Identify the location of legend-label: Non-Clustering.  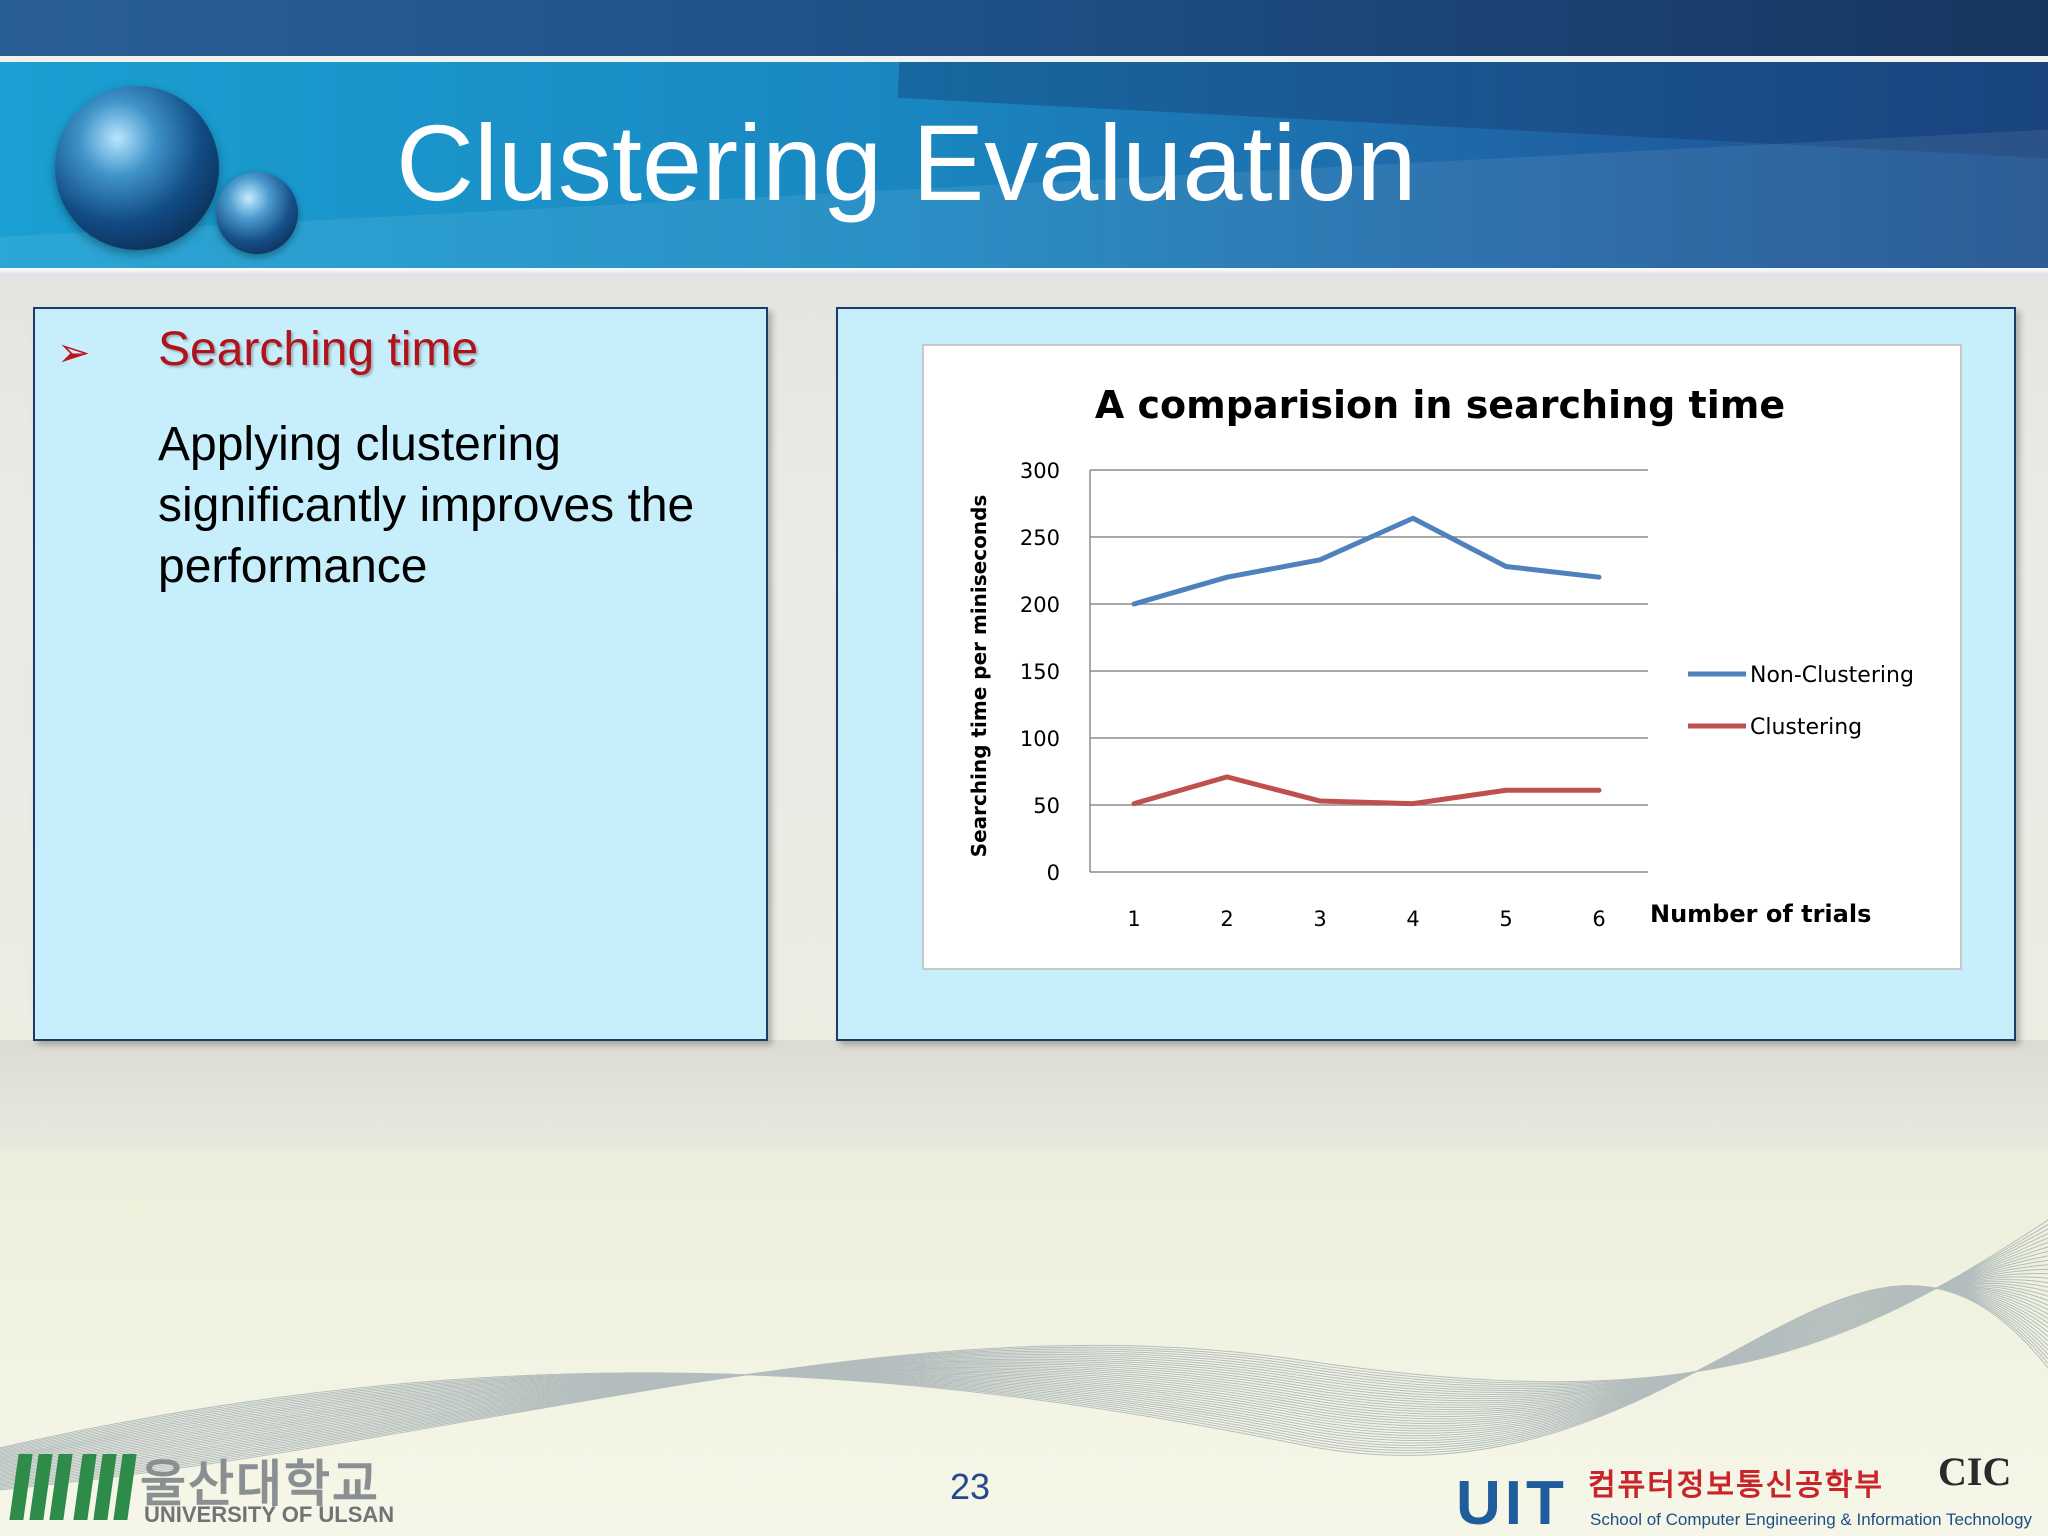
(1832, 675).